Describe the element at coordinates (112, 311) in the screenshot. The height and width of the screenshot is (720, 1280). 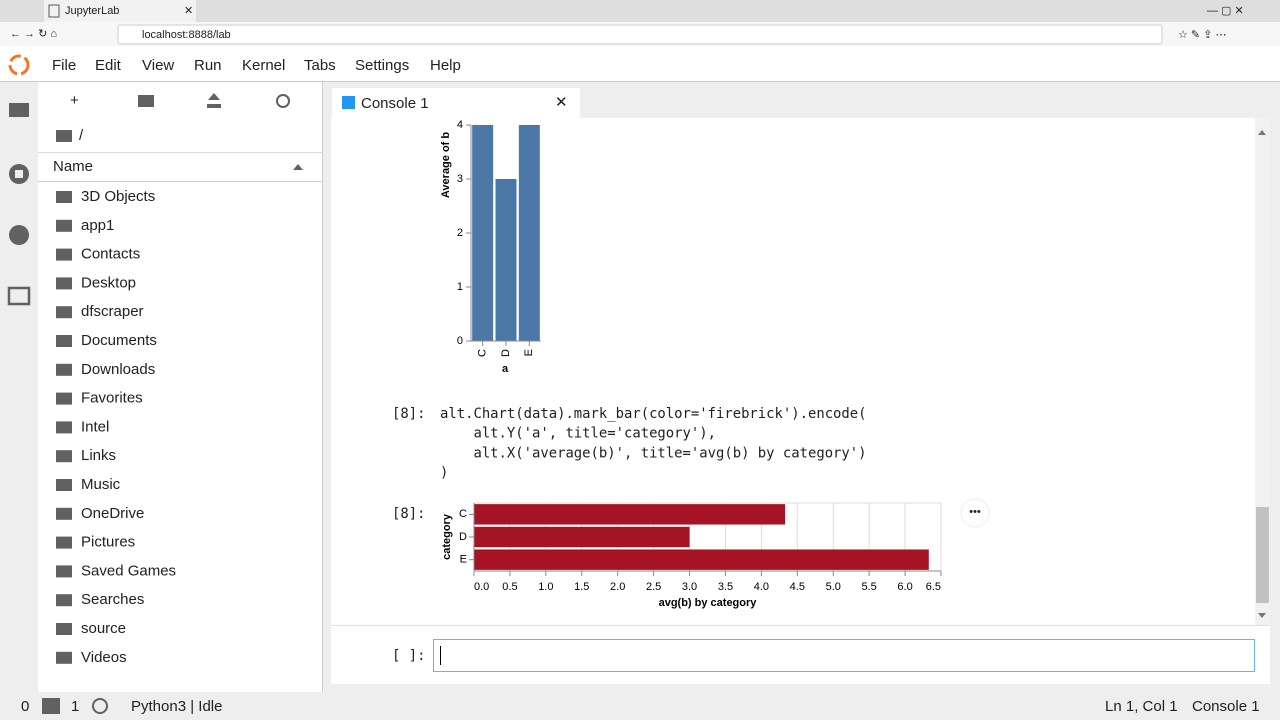
I see `file-item: dfscraper` at that location.